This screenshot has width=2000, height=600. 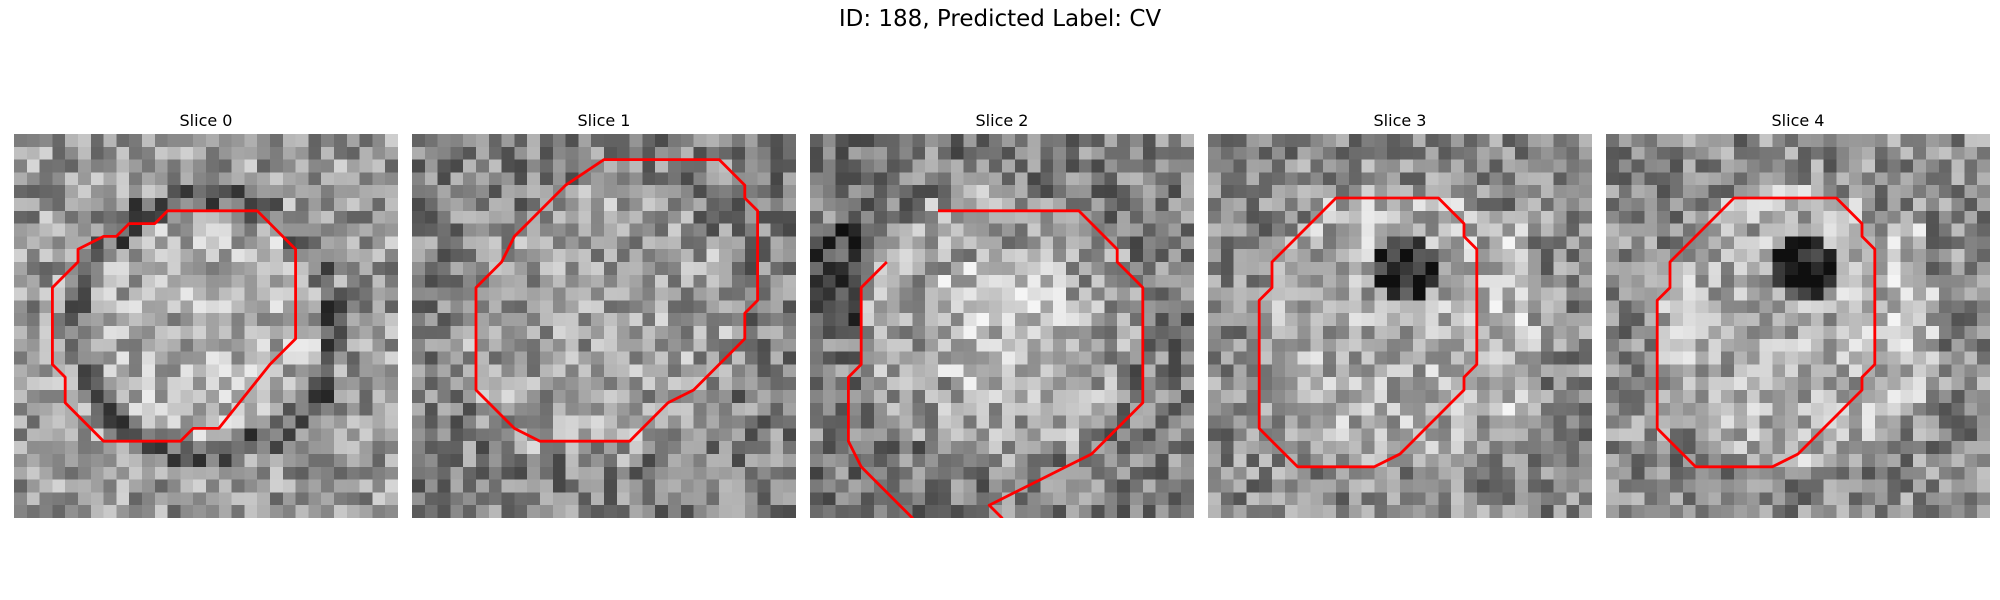 I want to click on slice-title: Slice 0, so click(x=206, y=120).